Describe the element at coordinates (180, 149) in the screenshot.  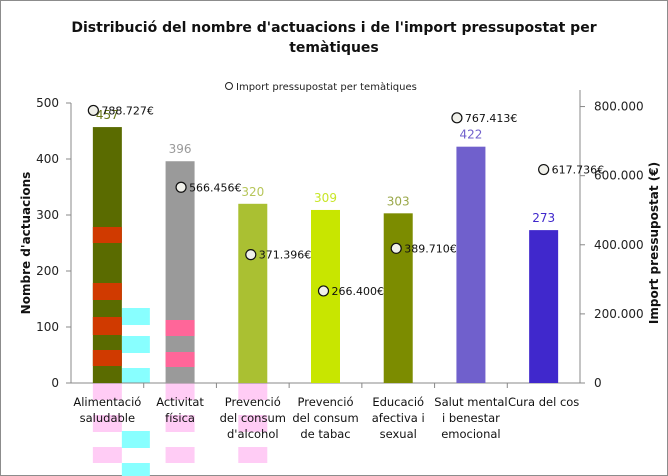
I see `bar-data-label: 396` at that location.